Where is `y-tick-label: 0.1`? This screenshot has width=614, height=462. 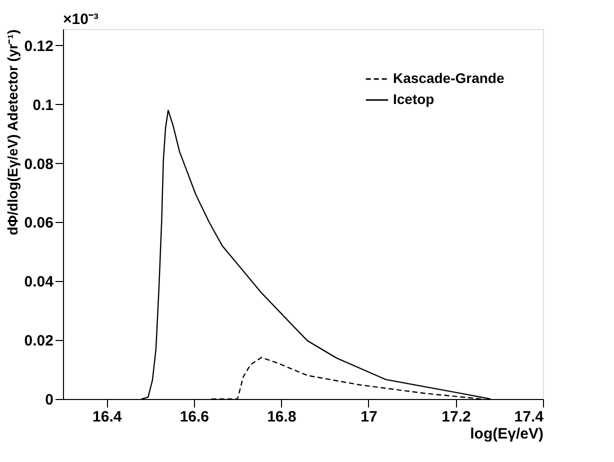
y-tick-label: 0.1 is located at coordinates (43, 105).